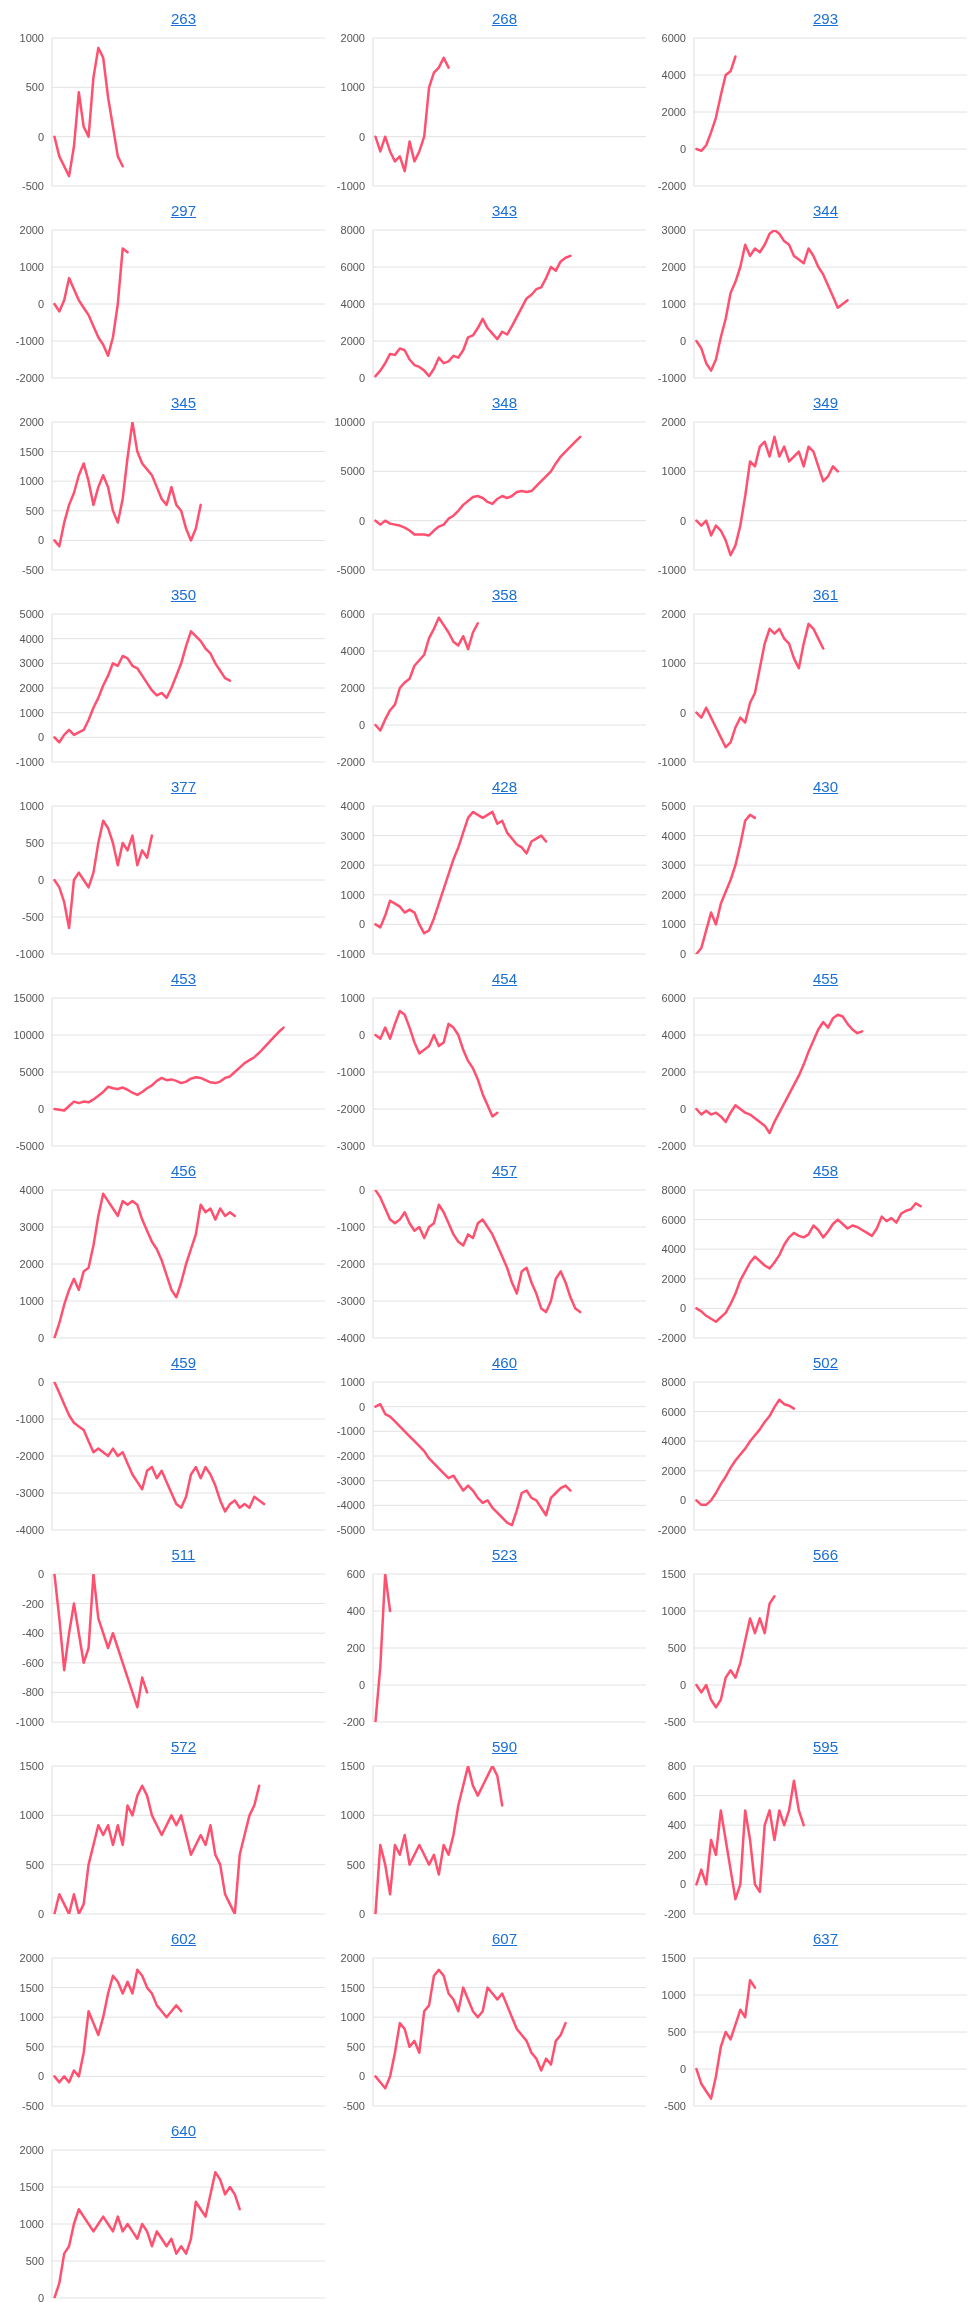 Image resolution: width=979 pixels, height=2302 pixels. Describe the element at coordinates (32, 1692) in the screenshot. I see `y-tick-label: -800` at that location.